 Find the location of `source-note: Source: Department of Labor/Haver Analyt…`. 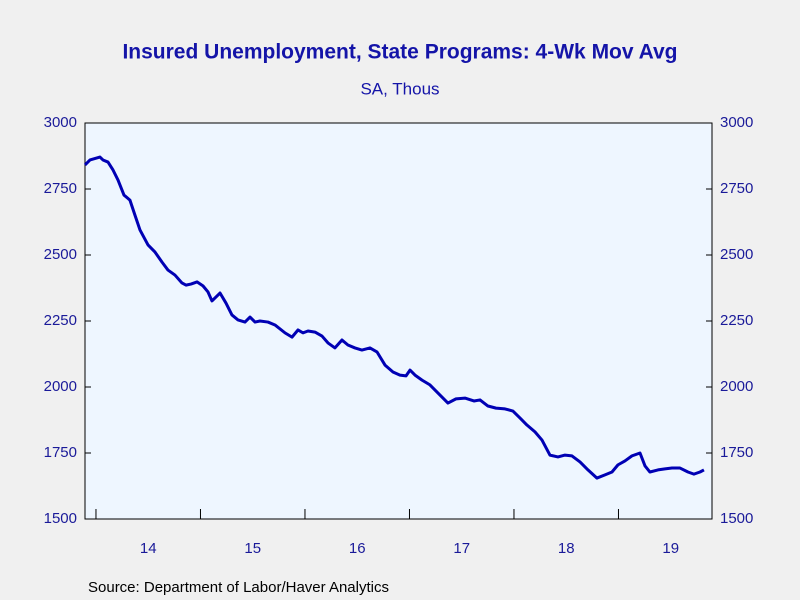

source-note: Source: Department of Labor/Haver Analyt… is located at coordinates (238, 587).